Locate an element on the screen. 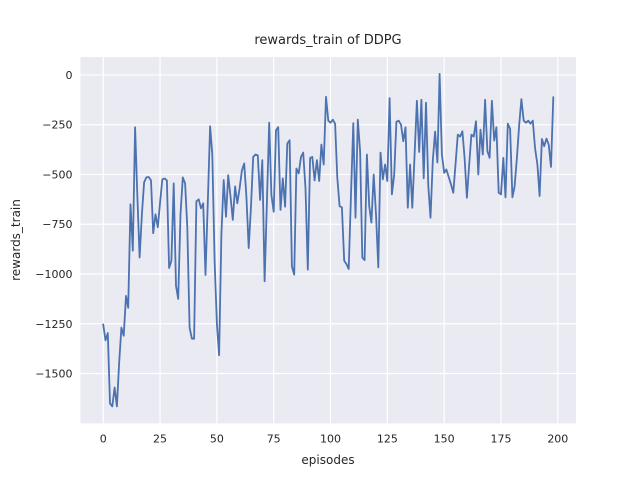 The image size is (640, 480). y-tick-label: −1000 is located at coordinates (53, 274).